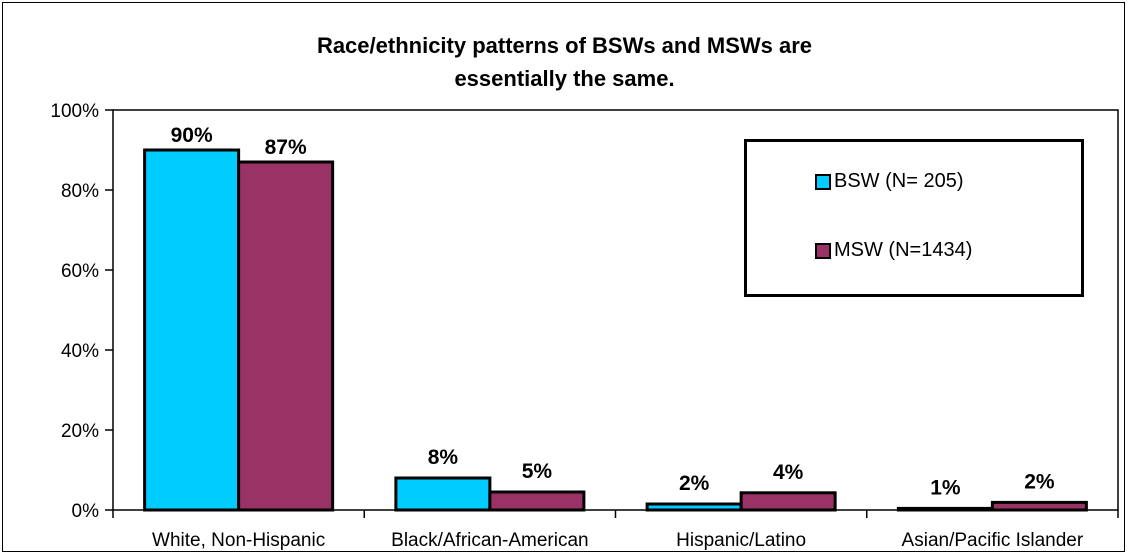 The image size is (1129, 556). Describe the element at coordinates (80, 191) in the screenshot. I see `y-tick-label: 80%` at that location.